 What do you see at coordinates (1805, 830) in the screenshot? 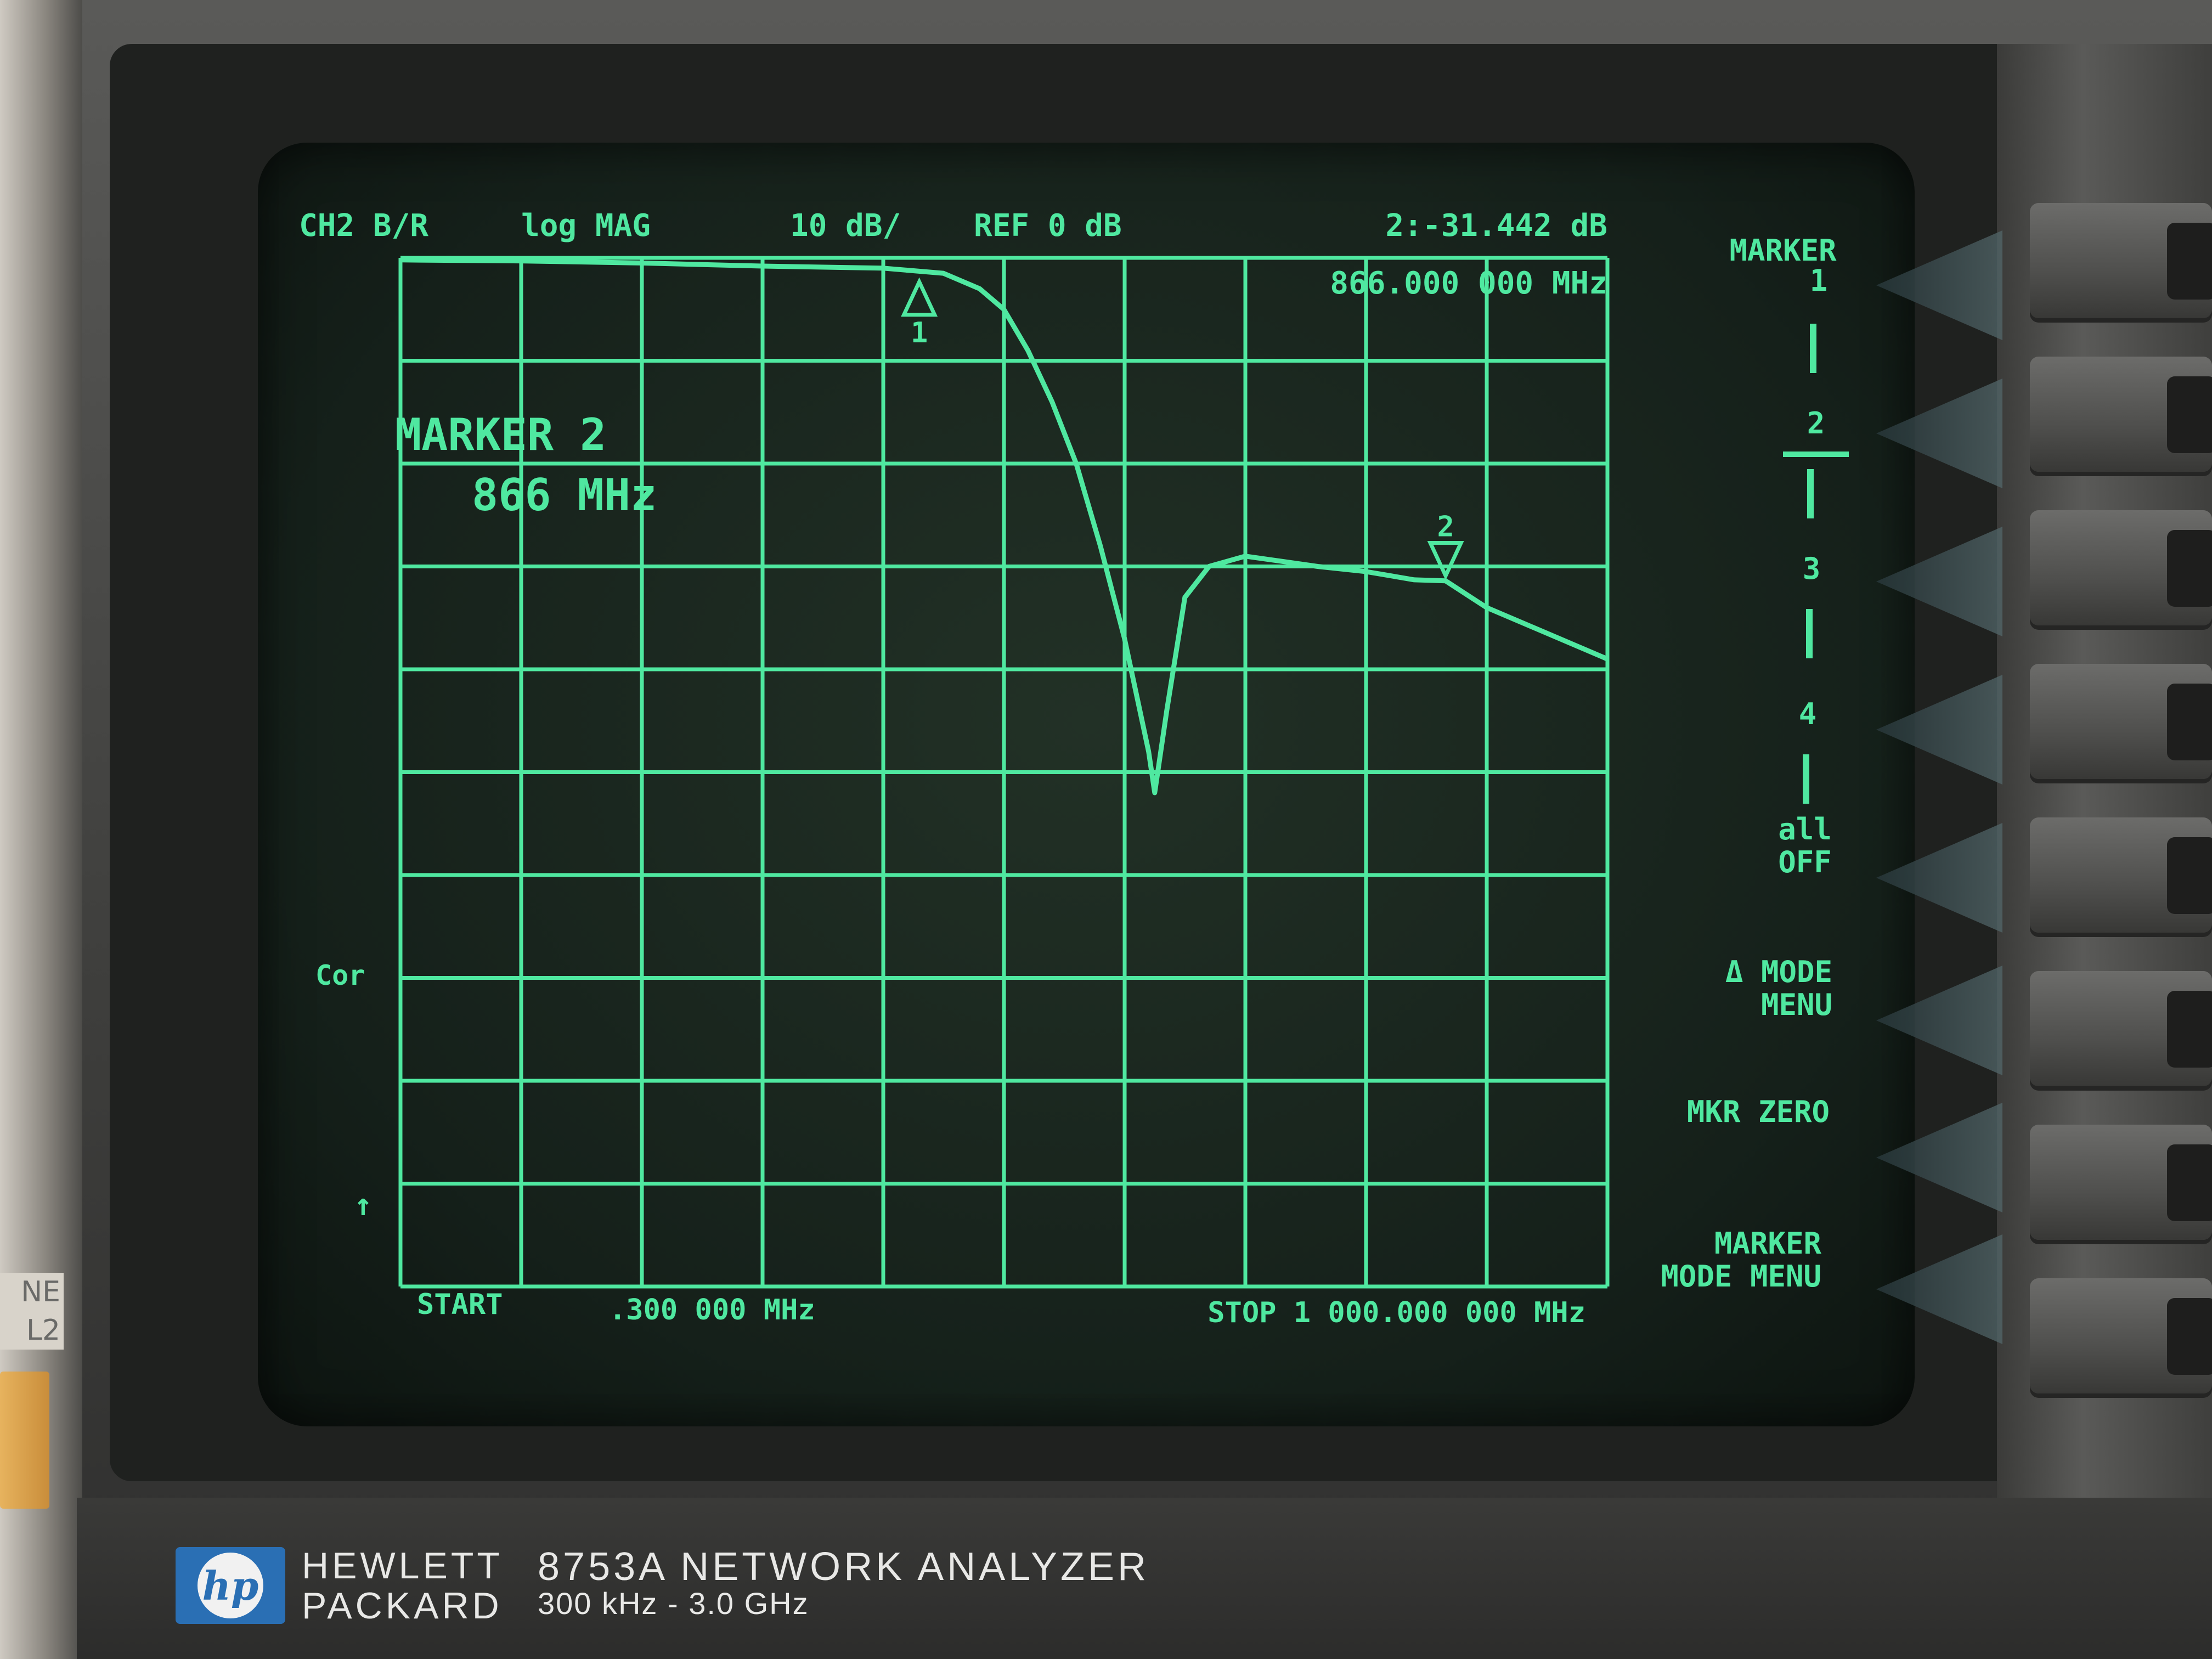
I see `softkey-all-off-line1: all` at bounding box center [1805, 830].